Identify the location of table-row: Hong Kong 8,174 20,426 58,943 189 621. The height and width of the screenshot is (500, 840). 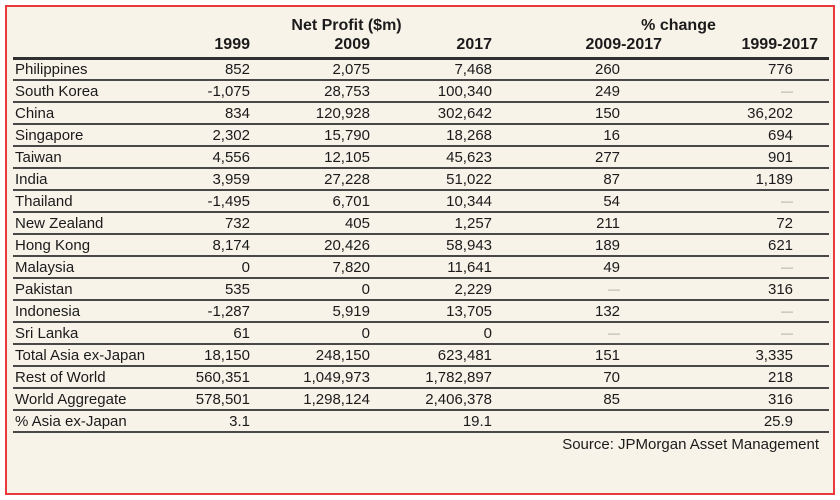
(421, 245).